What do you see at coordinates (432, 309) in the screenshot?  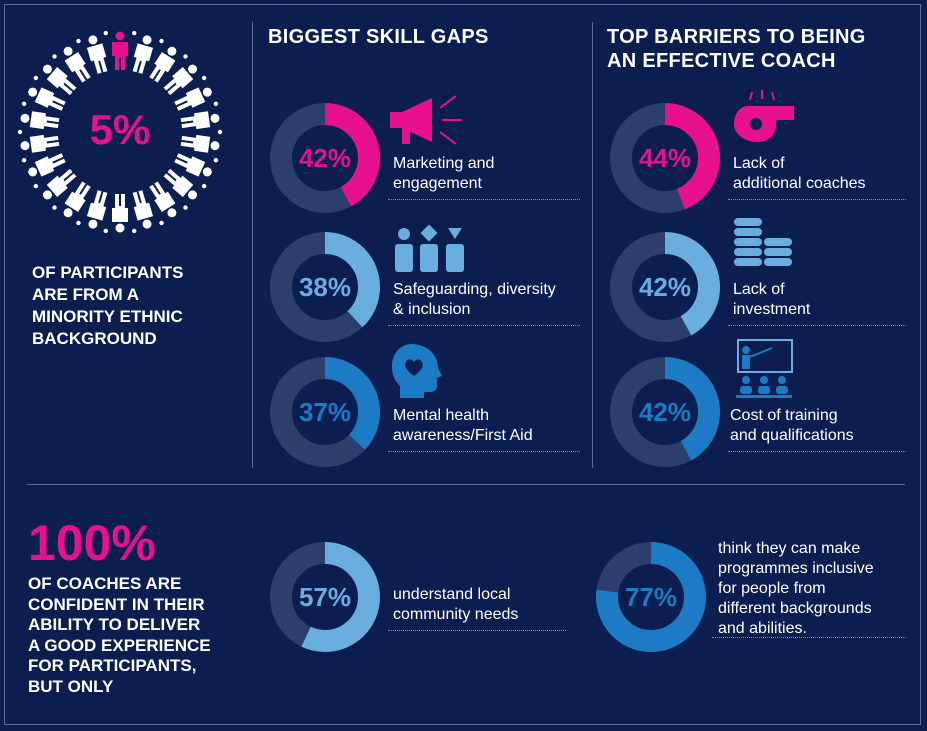 I see `skill-gap-label-line: & inclusion` at bounding box center [432, 309].